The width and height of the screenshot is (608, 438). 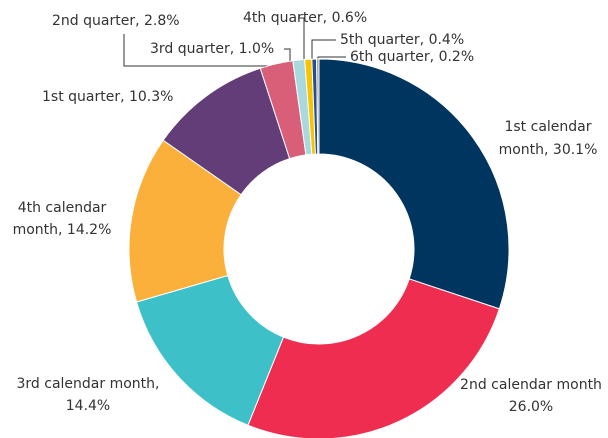 What do you see at coordinates (548, 150) in the screenshot?
I see `slice-label: month, 30.1%` at bounding box center [548, 150].